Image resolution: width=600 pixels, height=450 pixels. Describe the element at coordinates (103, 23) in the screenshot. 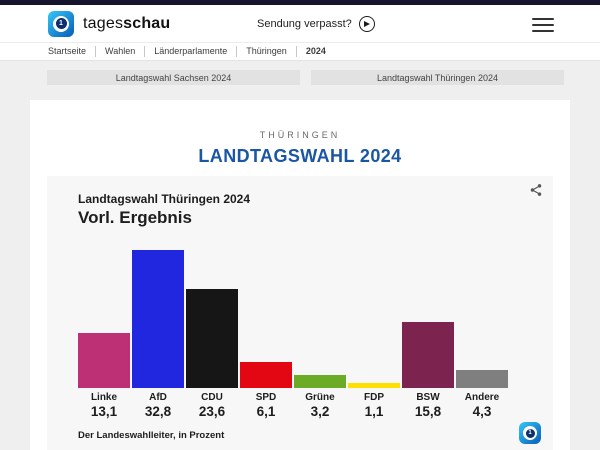

I see `brand-light: tages` at that location.